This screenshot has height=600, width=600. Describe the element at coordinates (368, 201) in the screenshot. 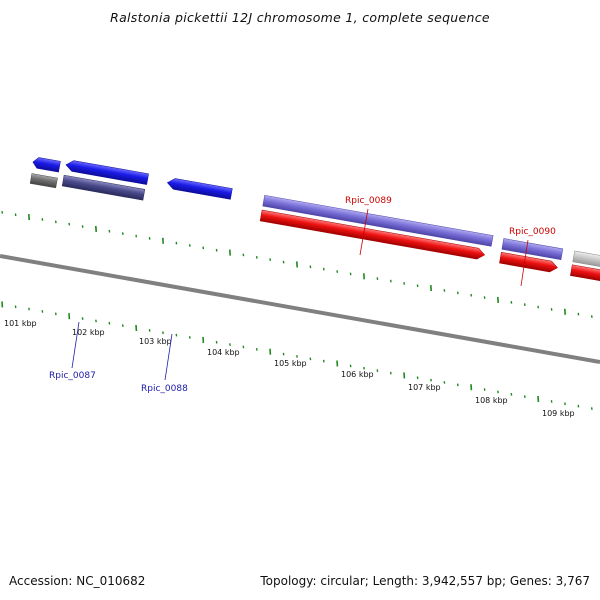

I see `gene-label-rpic-0089: Rpic_0089` at that location.